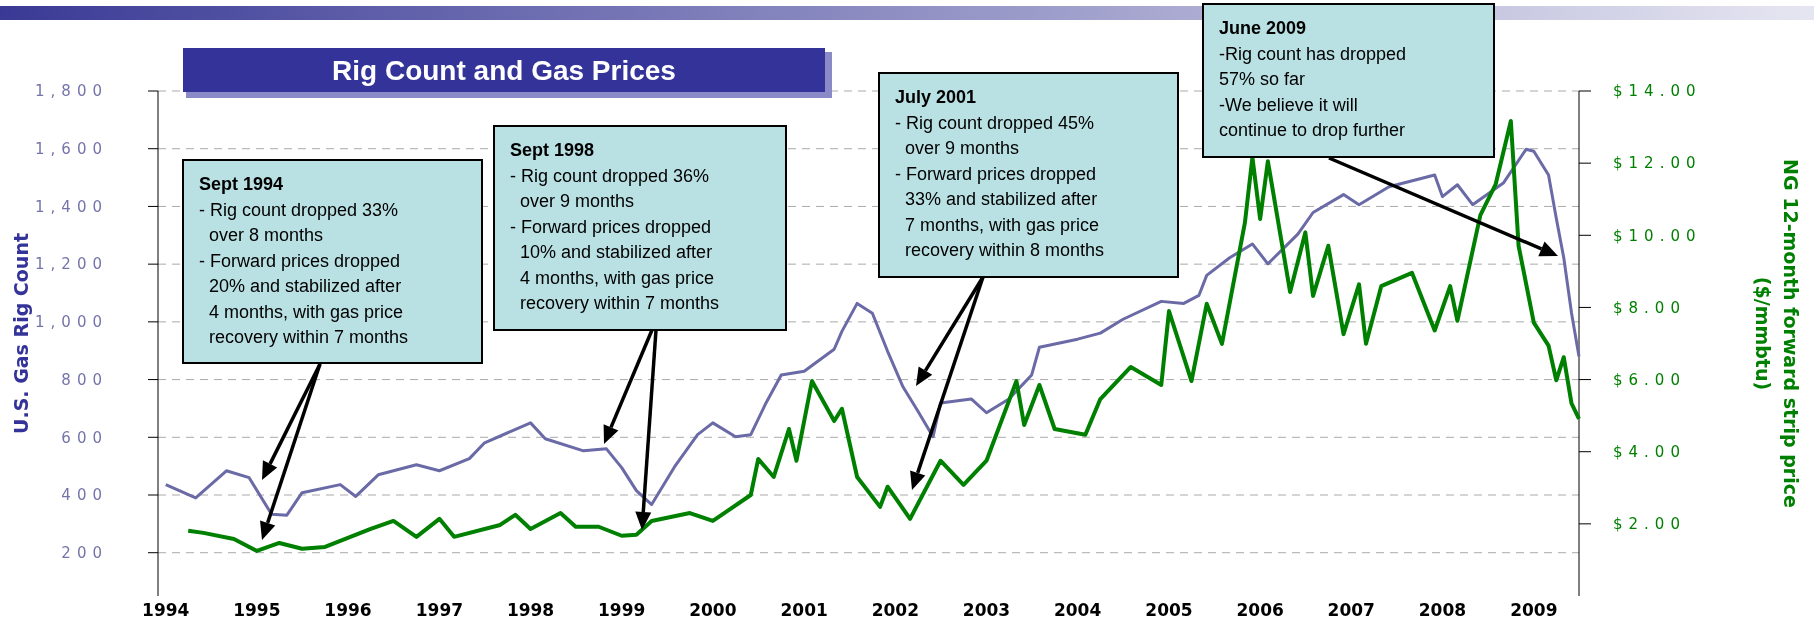  Describe the element at coordinates (21, 333) in the screenshot. I see `y-axis-title: U.S. Gas Rig Count` at that location.